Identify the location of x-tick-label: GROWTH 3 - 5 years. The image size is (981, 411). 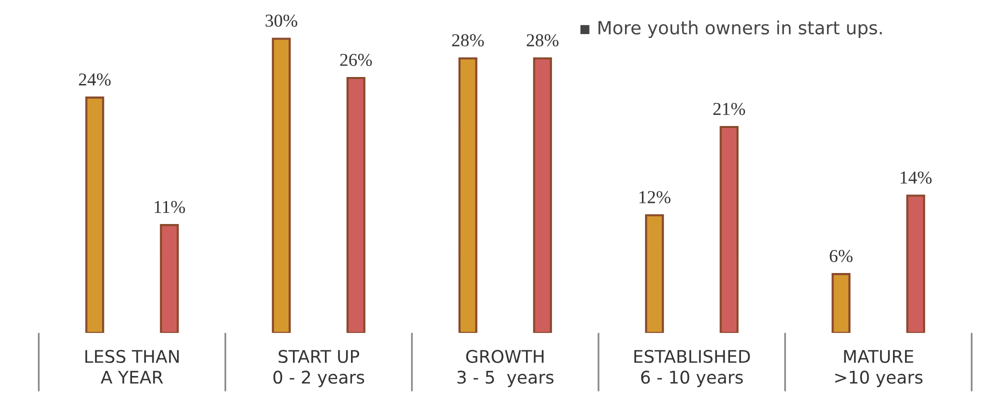
(505, 369).